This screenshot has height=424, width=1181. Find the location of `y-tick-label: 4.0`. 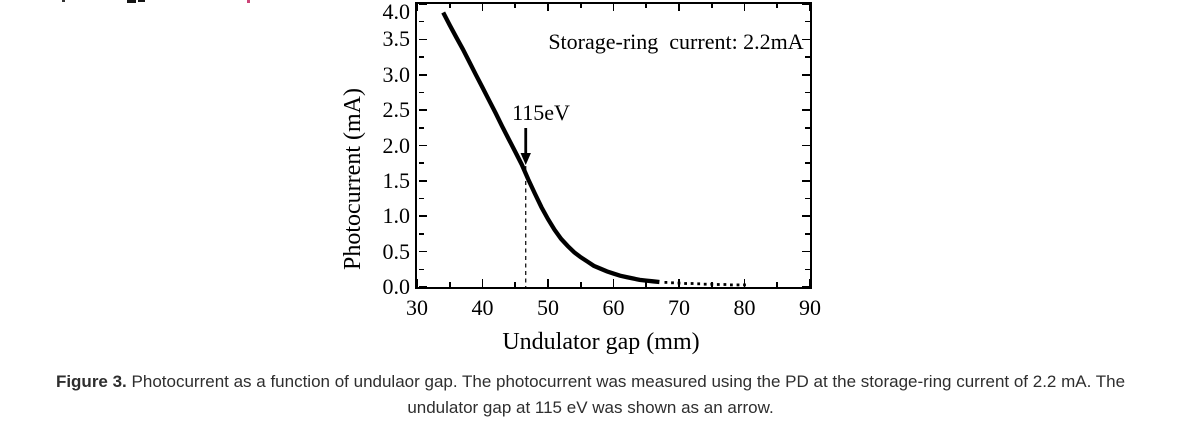

y-tick-label: 4.0 is located at coordinates (396, 12).